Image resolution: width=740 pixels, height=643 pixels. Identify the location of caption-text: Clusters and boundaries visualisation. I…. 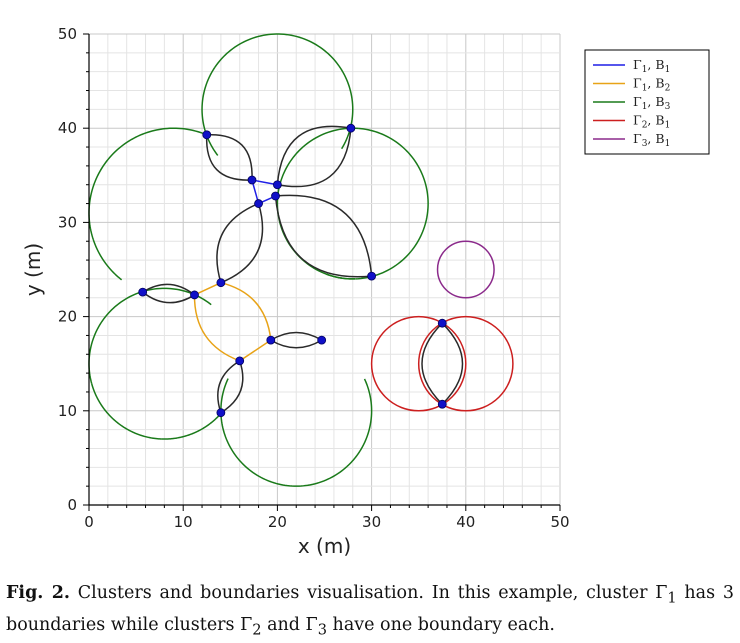
(372, 593).